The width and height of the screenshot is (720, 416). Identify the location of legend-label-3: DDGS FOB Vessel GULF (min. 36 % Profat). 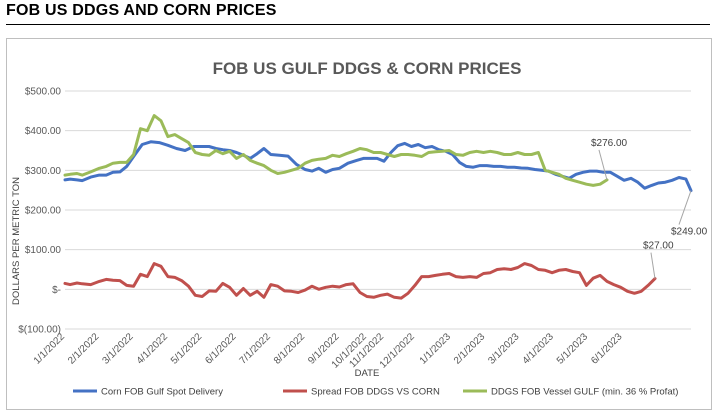
(584, 392).